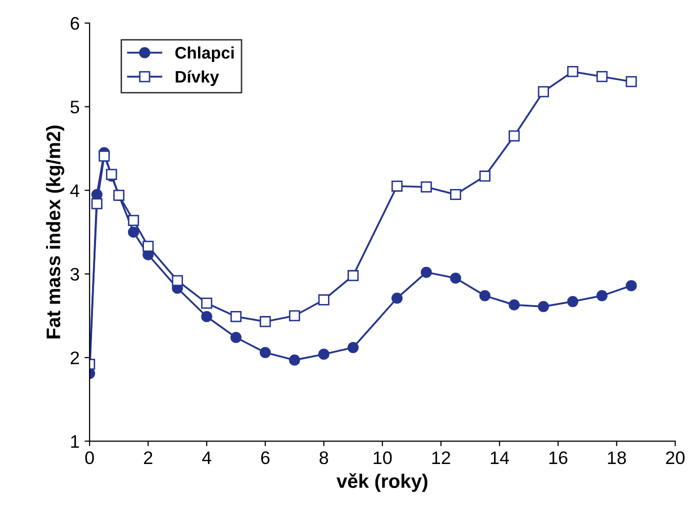 This screenshot has height=513, width=689. Describe the element at coordinates (198, 78) in the screenshot. I see `legend-label: Dívky` at that location.